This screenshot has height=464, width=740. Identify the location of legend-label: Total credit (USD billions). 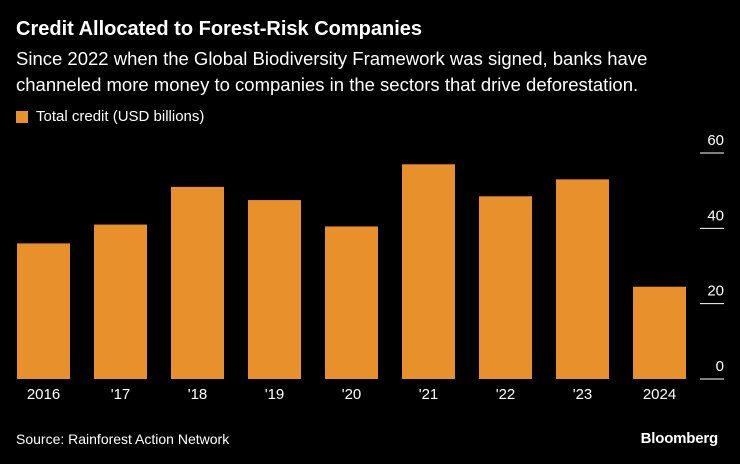
(120, 116).